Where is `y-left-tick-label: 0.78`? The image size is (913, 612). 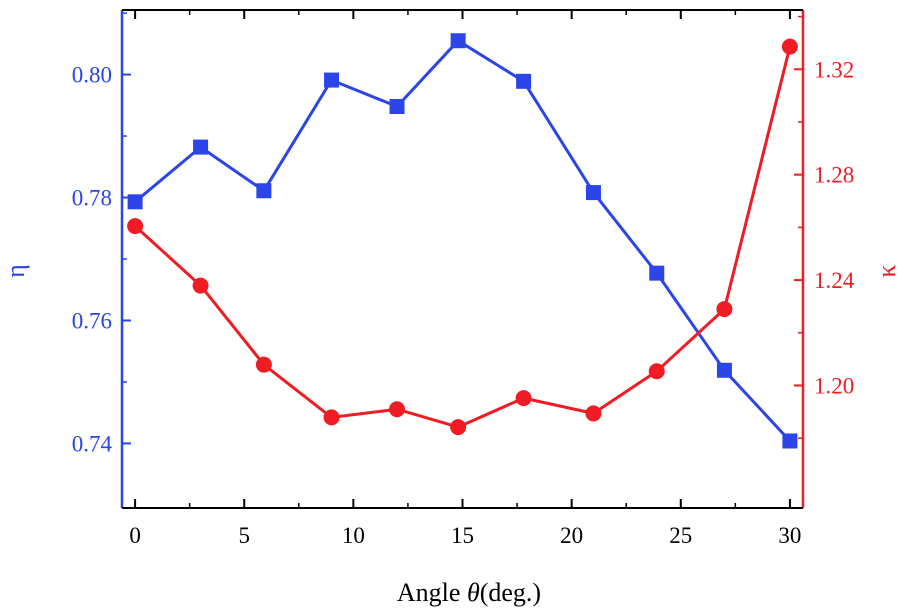
y-left-tick-label: 0.78 is located at coordinates (92, 198).